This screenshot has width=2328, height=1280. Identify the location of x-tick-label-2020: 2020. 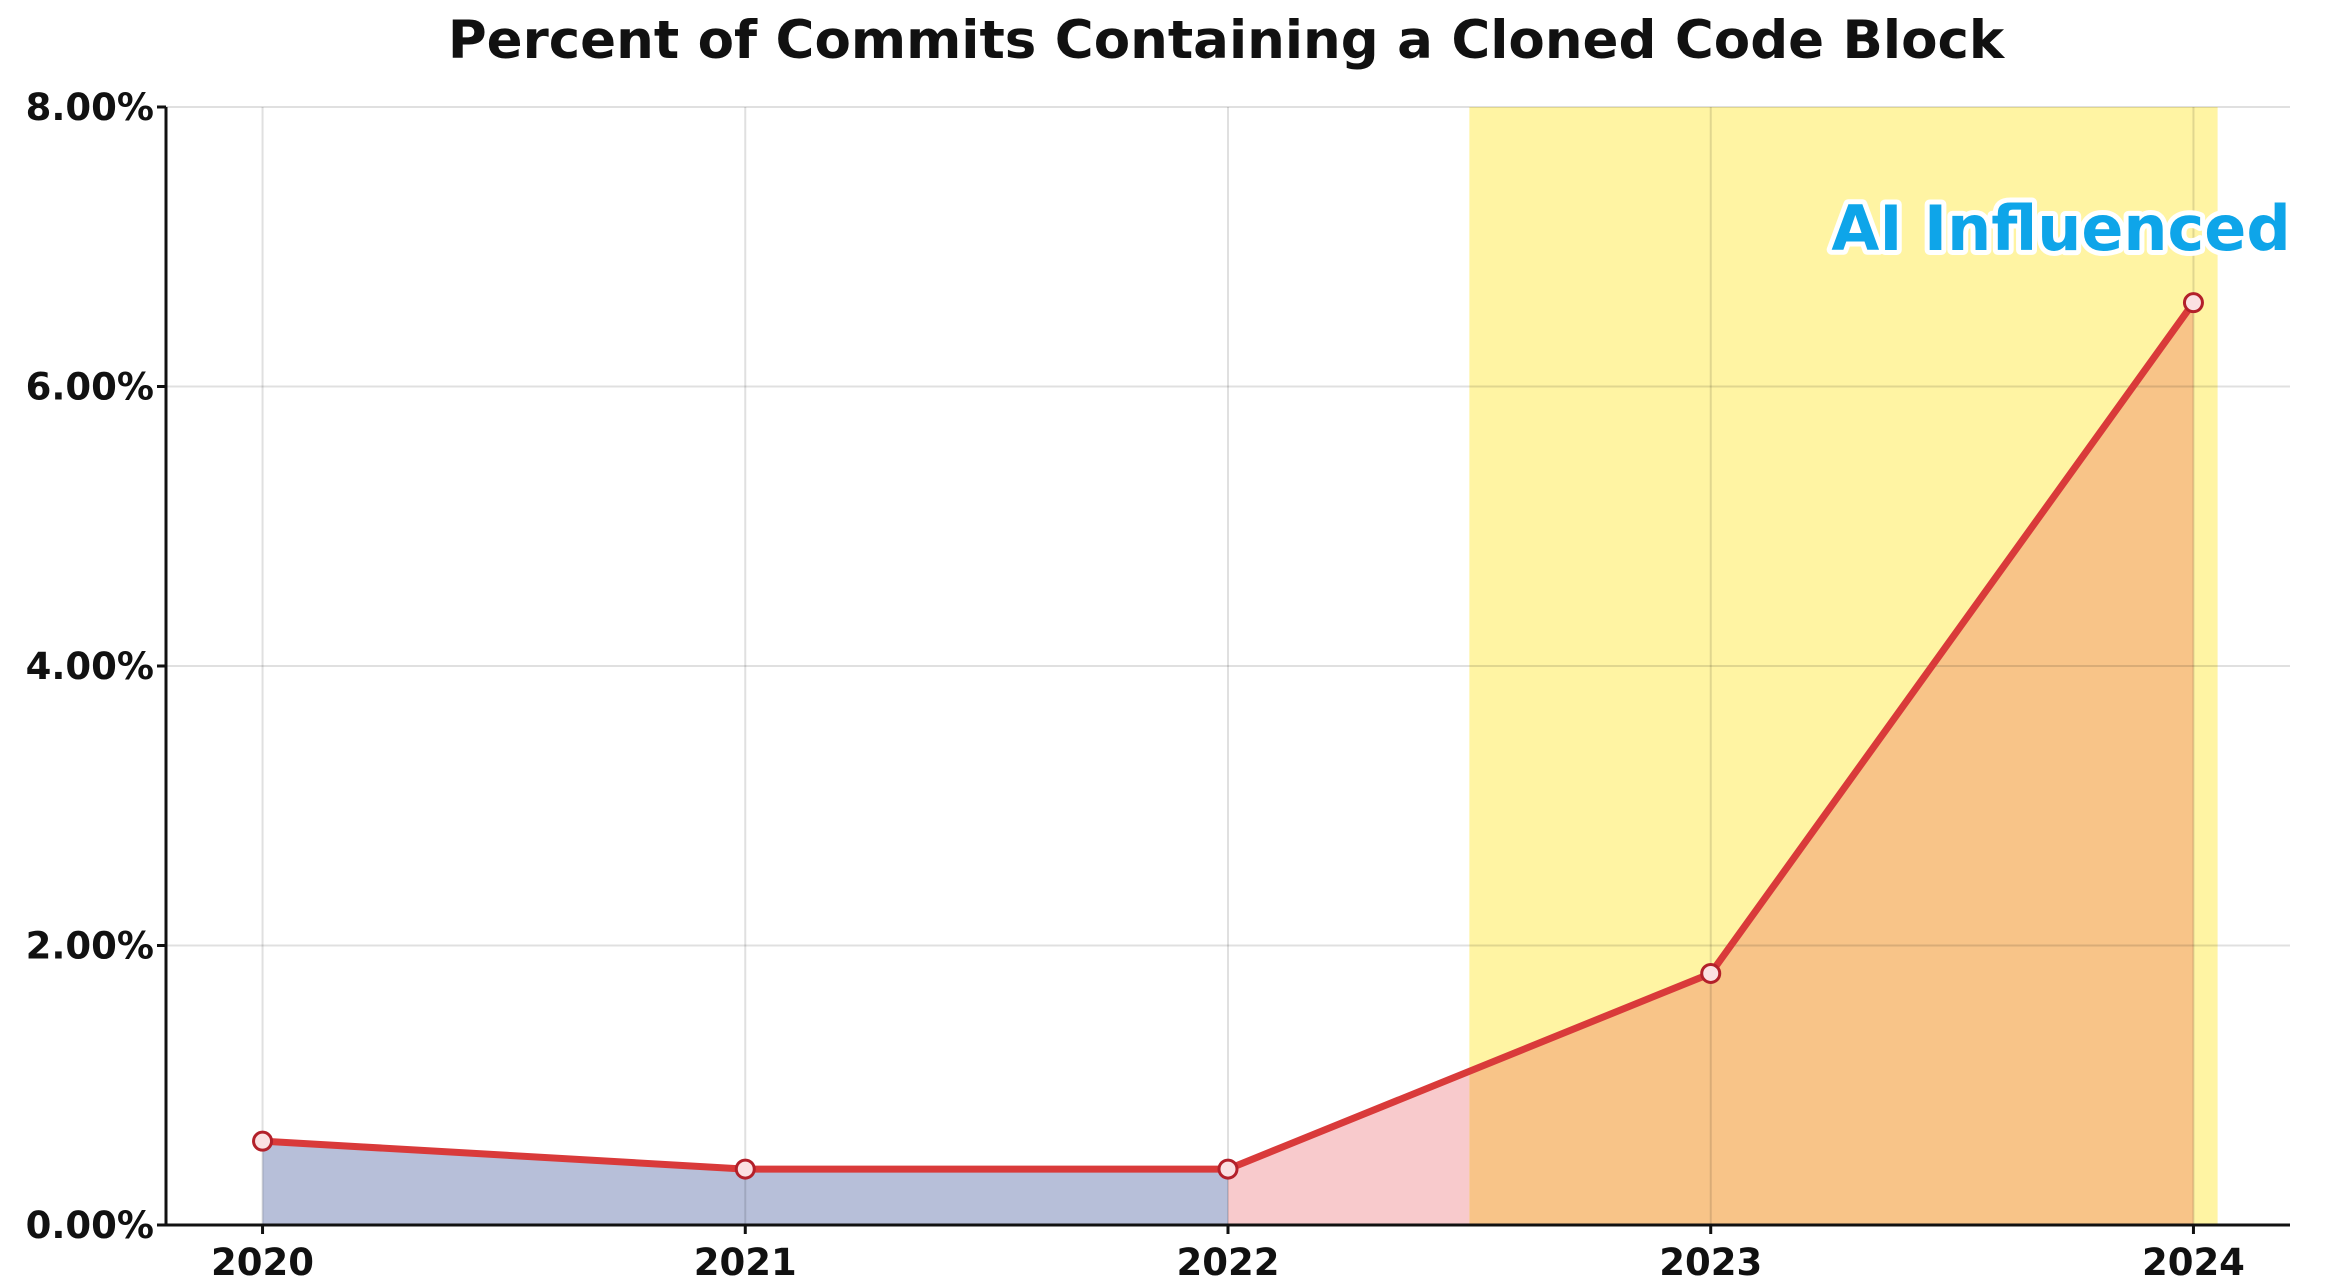
(262, 1260).